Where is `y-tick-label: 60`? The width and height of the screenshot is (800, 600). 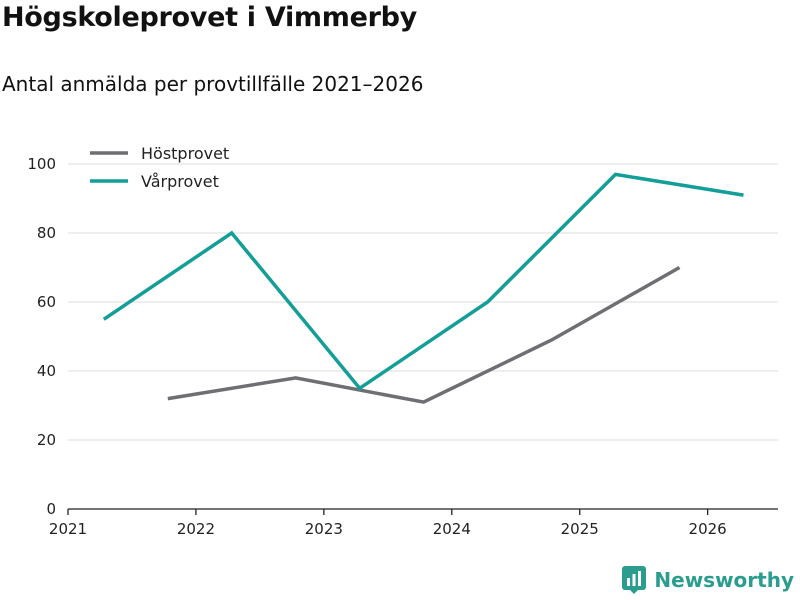
y-tick-label: 60 is located at coordinates (46, 302).